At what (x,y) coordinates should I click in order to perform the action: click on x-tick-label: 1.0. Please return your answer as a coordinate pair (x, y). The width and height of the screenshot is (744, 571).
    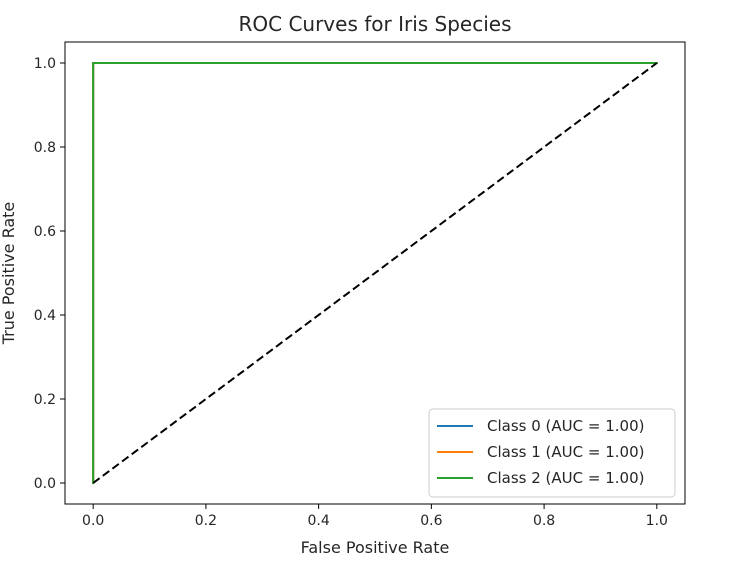
    Looking at the image, I should click on (657, 521).